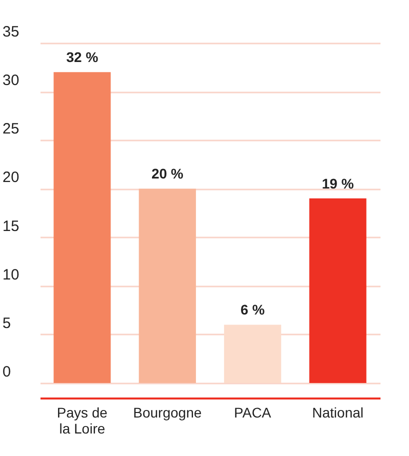 The height and width of the screenshot is (456, 409). Describe the element at coordinates (11, 129) in the screenshot. I see `y-tick-label: 25` at that location.